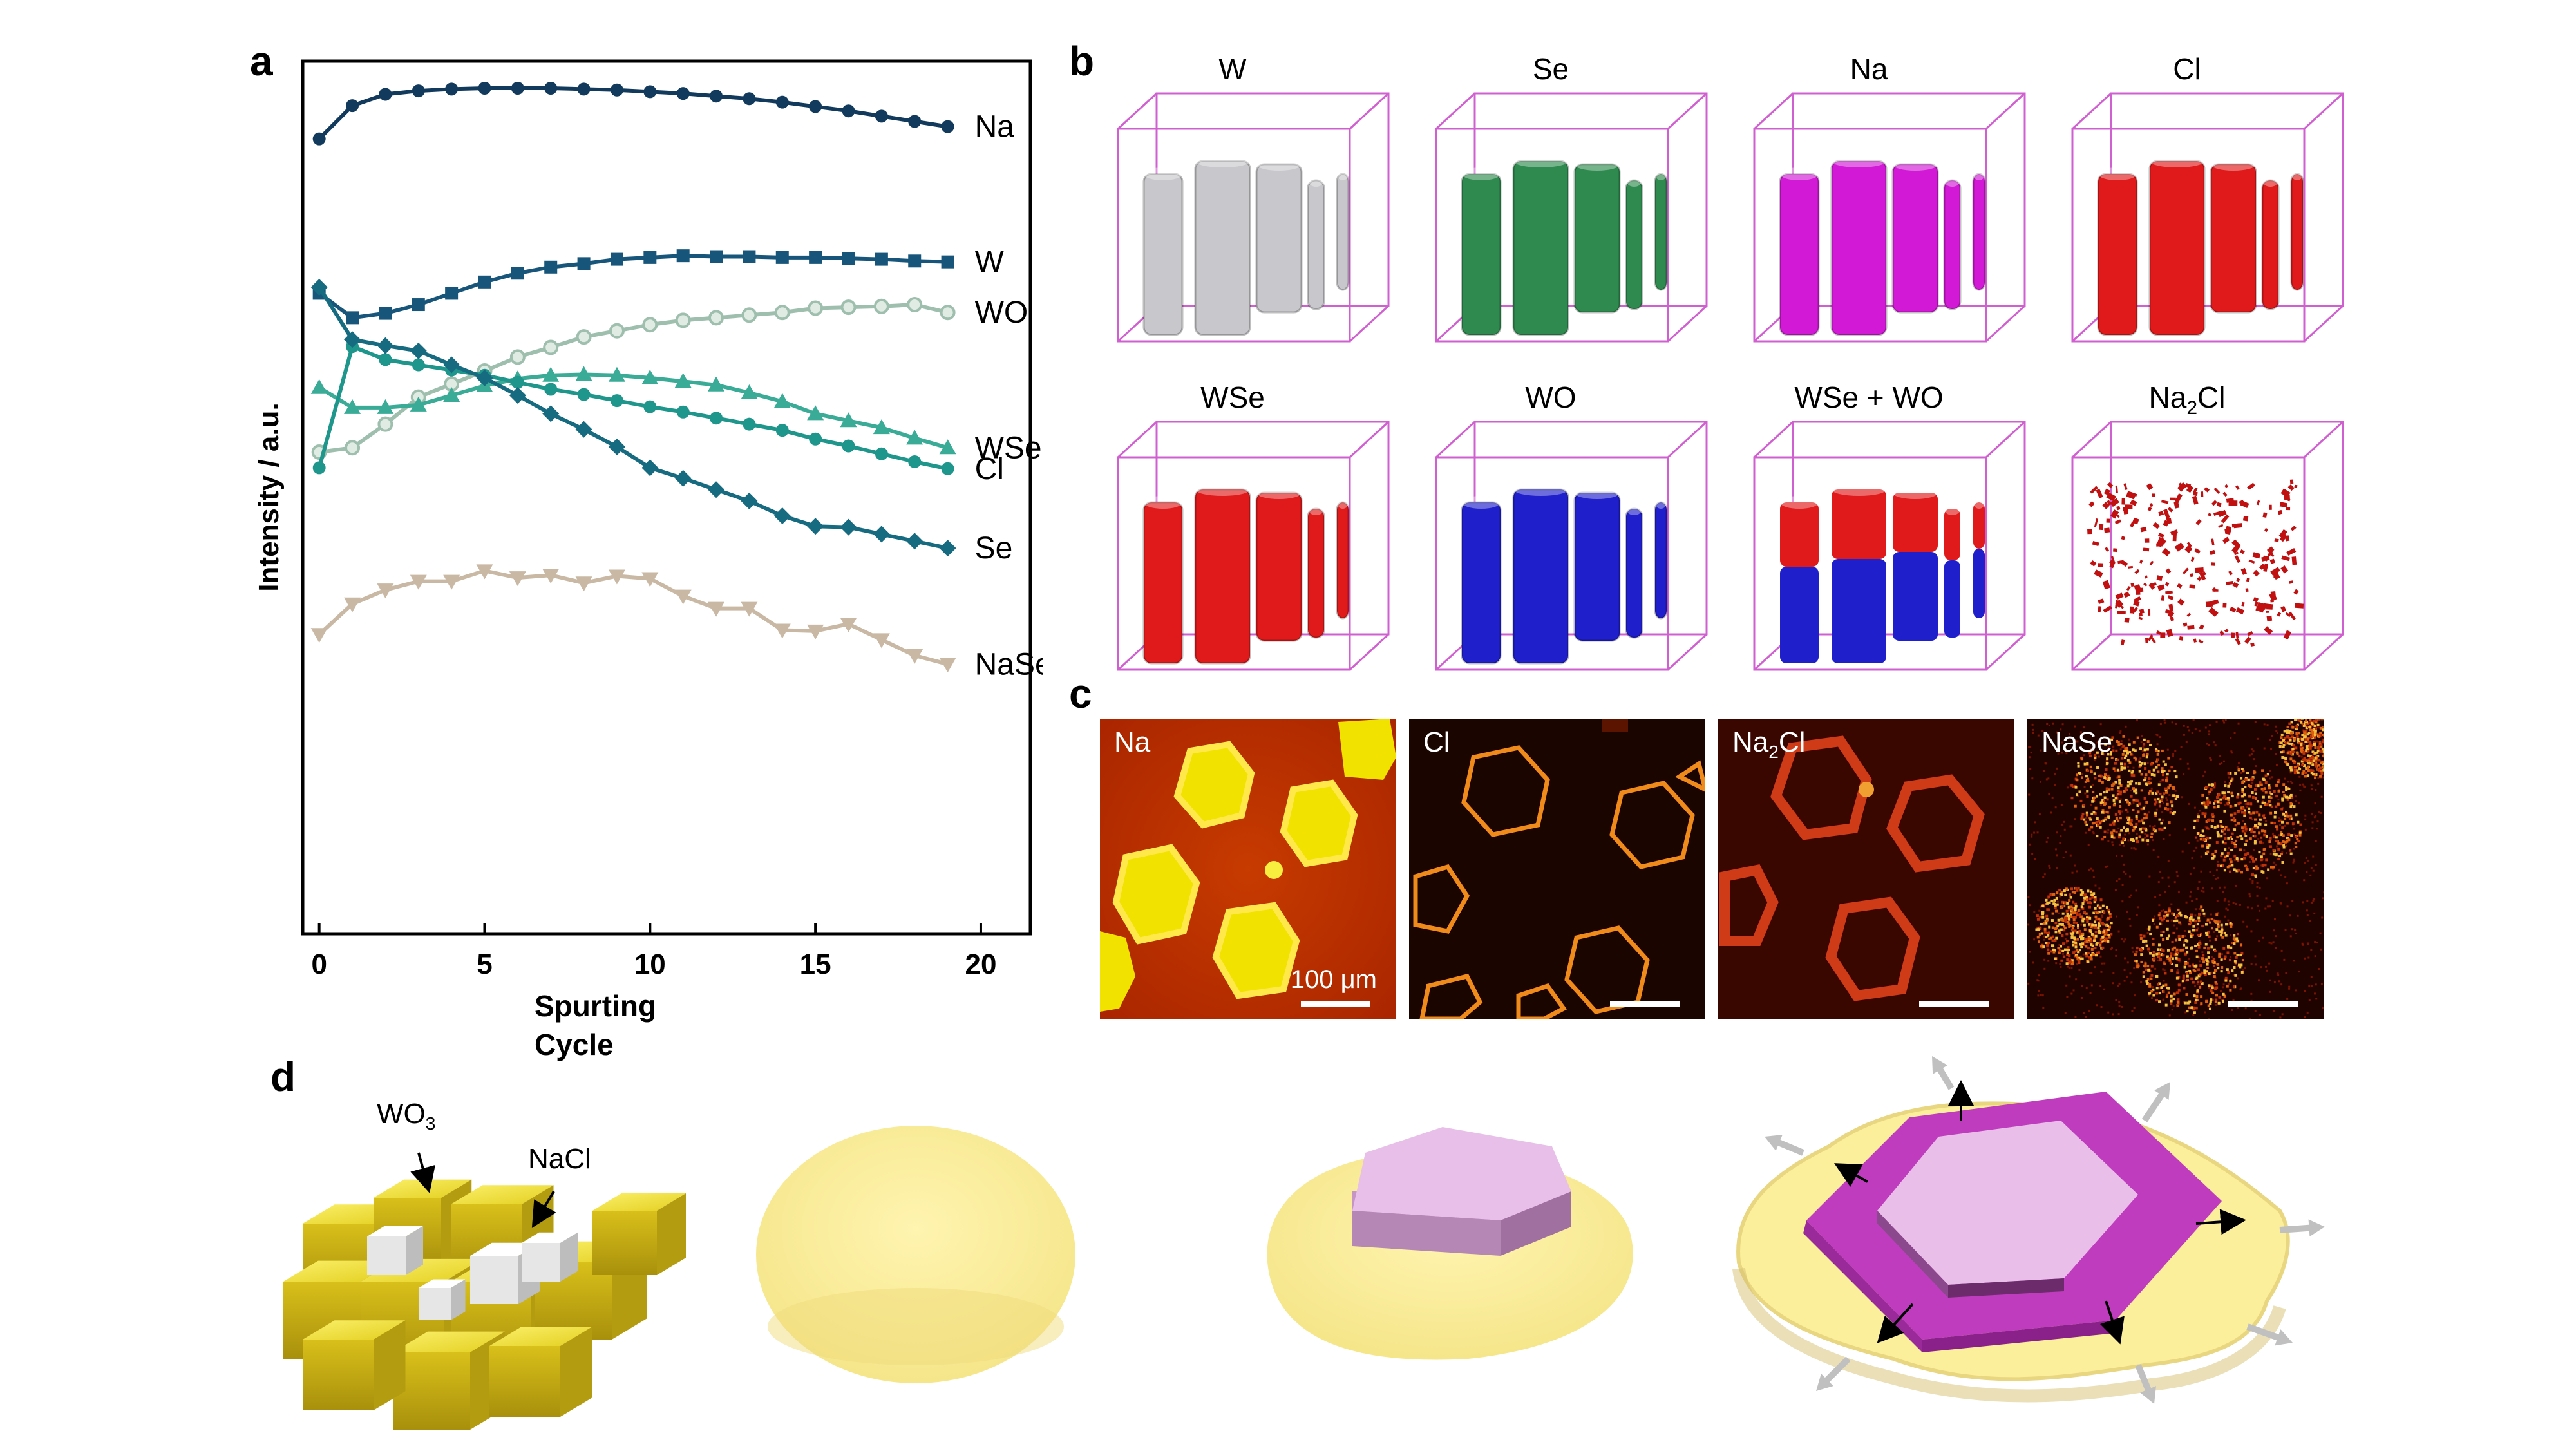 This screenshot has width=2576, height=1449. Describe the element at coordinates (1335, 1004) in the screenshot. I see `scale-bar` at that location.